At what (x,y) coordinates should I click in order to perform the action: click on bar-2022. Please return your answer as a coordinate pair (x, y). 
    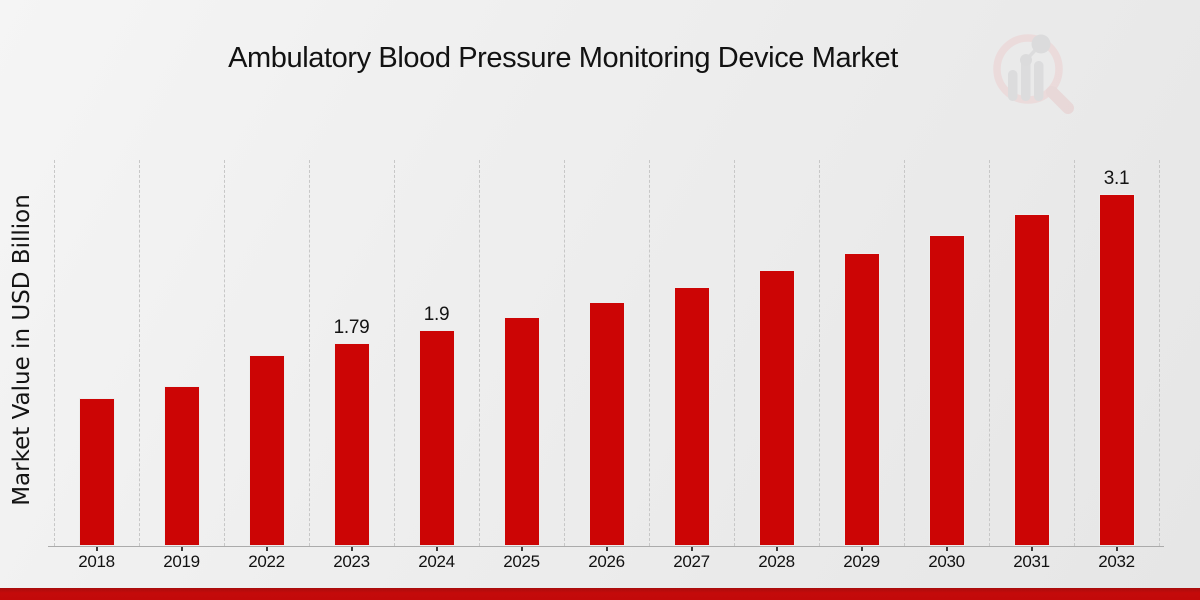
    Looking at the image, I should click on (266, 450).